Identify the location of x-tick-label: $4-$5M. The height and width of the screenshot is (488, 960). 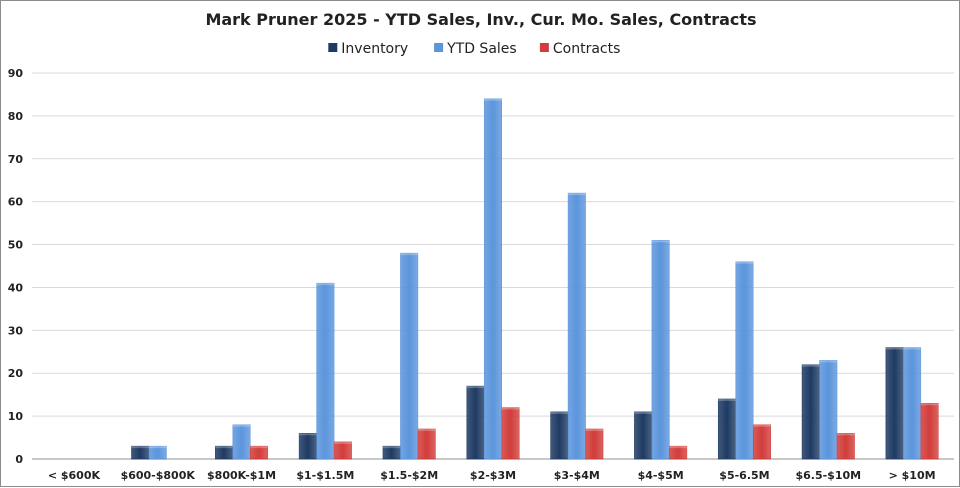
(661, 475).